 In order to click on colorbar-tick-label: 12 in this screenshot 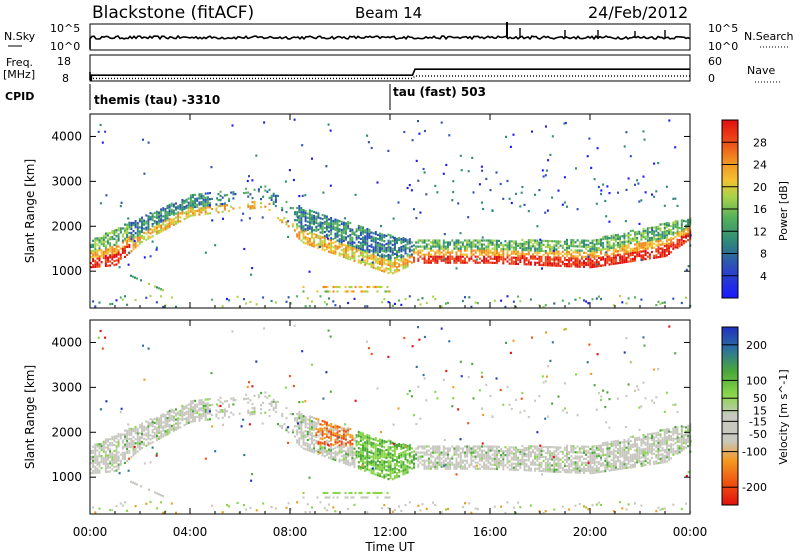, I will do `click(760, 231)`.